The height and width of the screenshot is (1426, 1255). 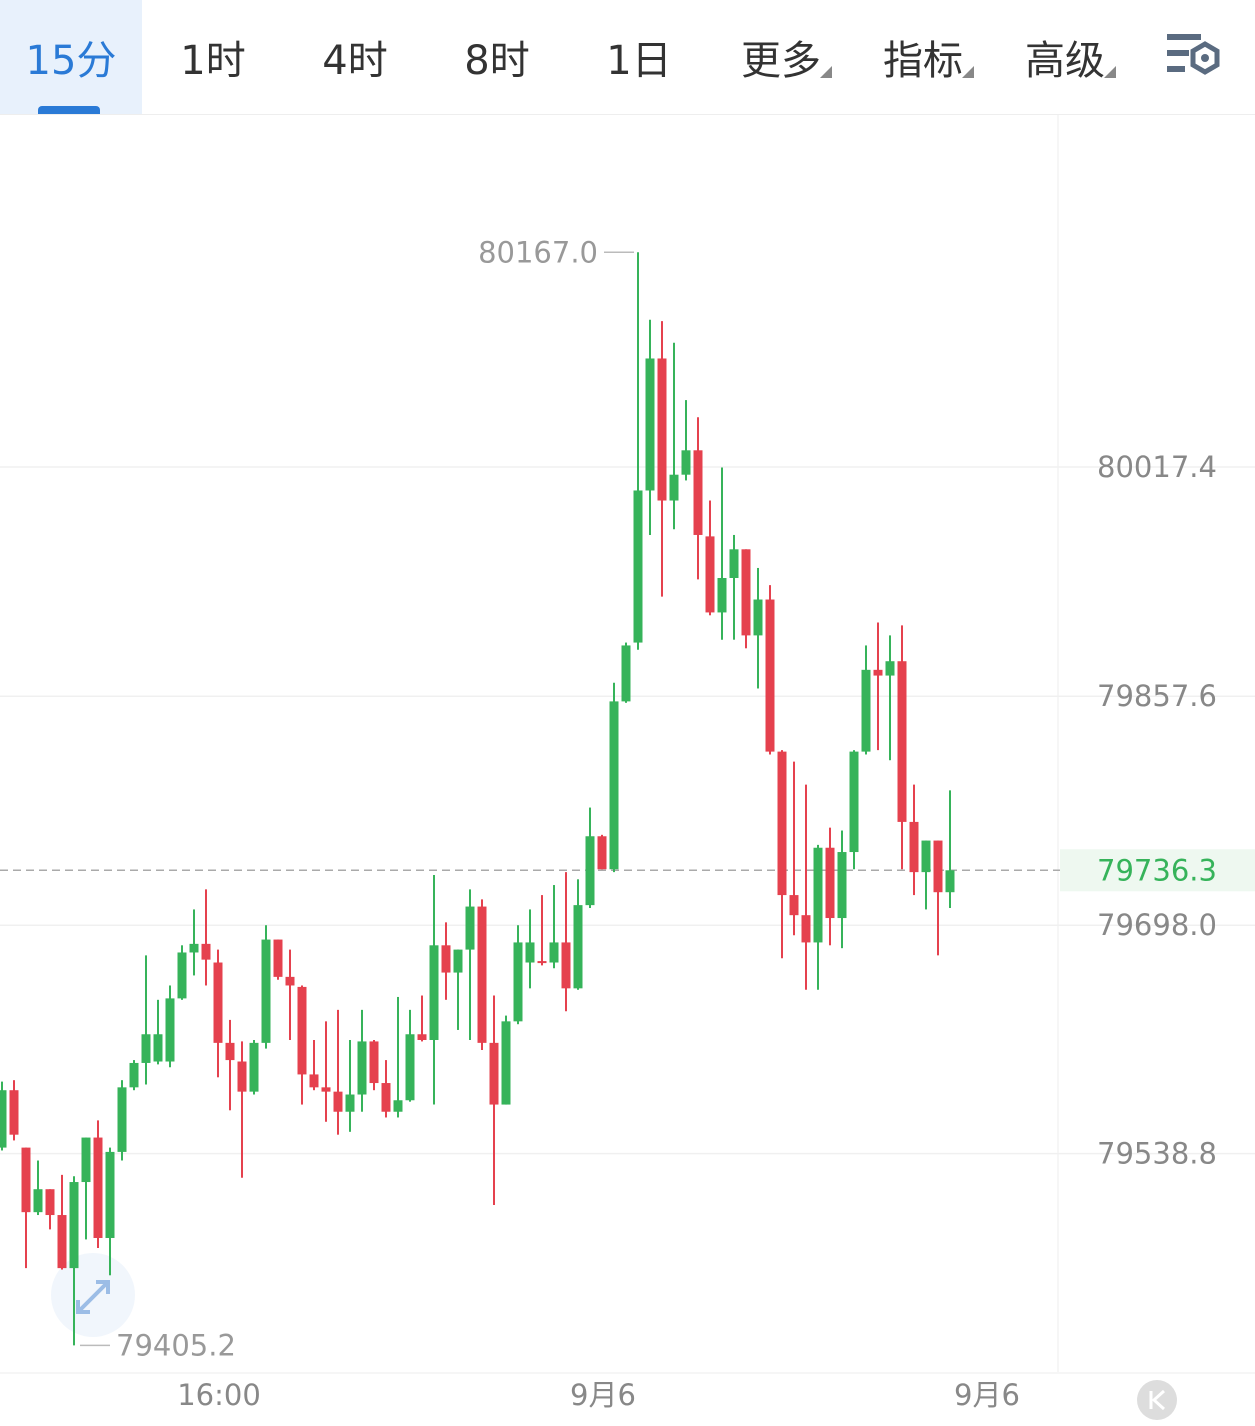 I want to click on min-marker-label: 79405.2, so click(x=176, y=1345).